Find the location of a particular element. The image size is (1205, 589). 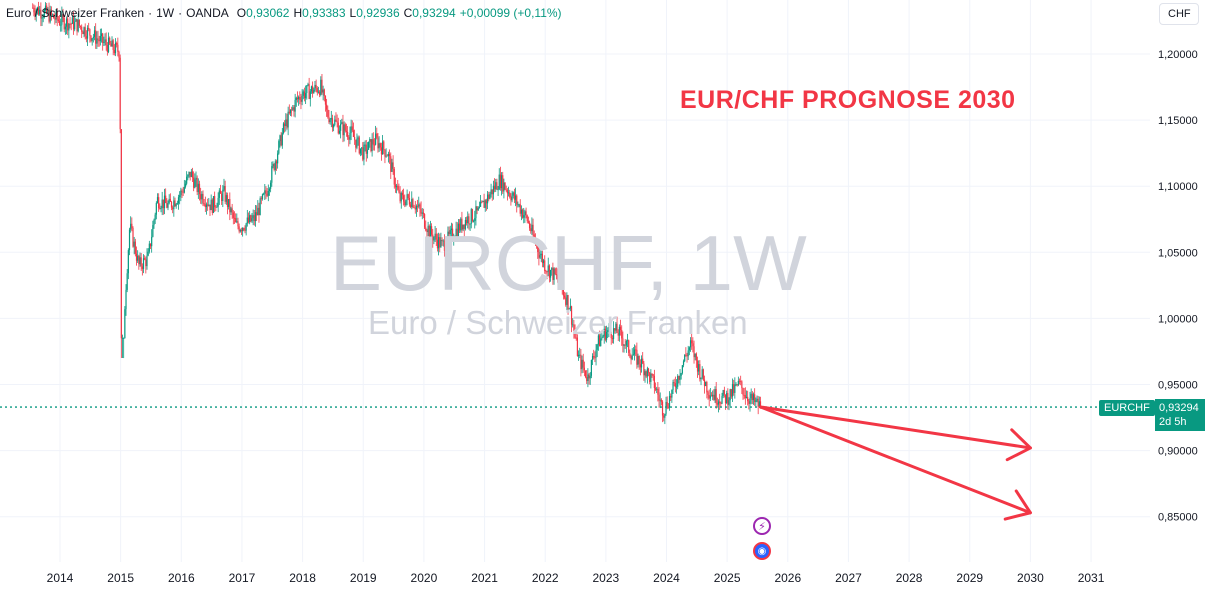

y-tick-label: 0,90000 is located at coordinates (1178, 452).